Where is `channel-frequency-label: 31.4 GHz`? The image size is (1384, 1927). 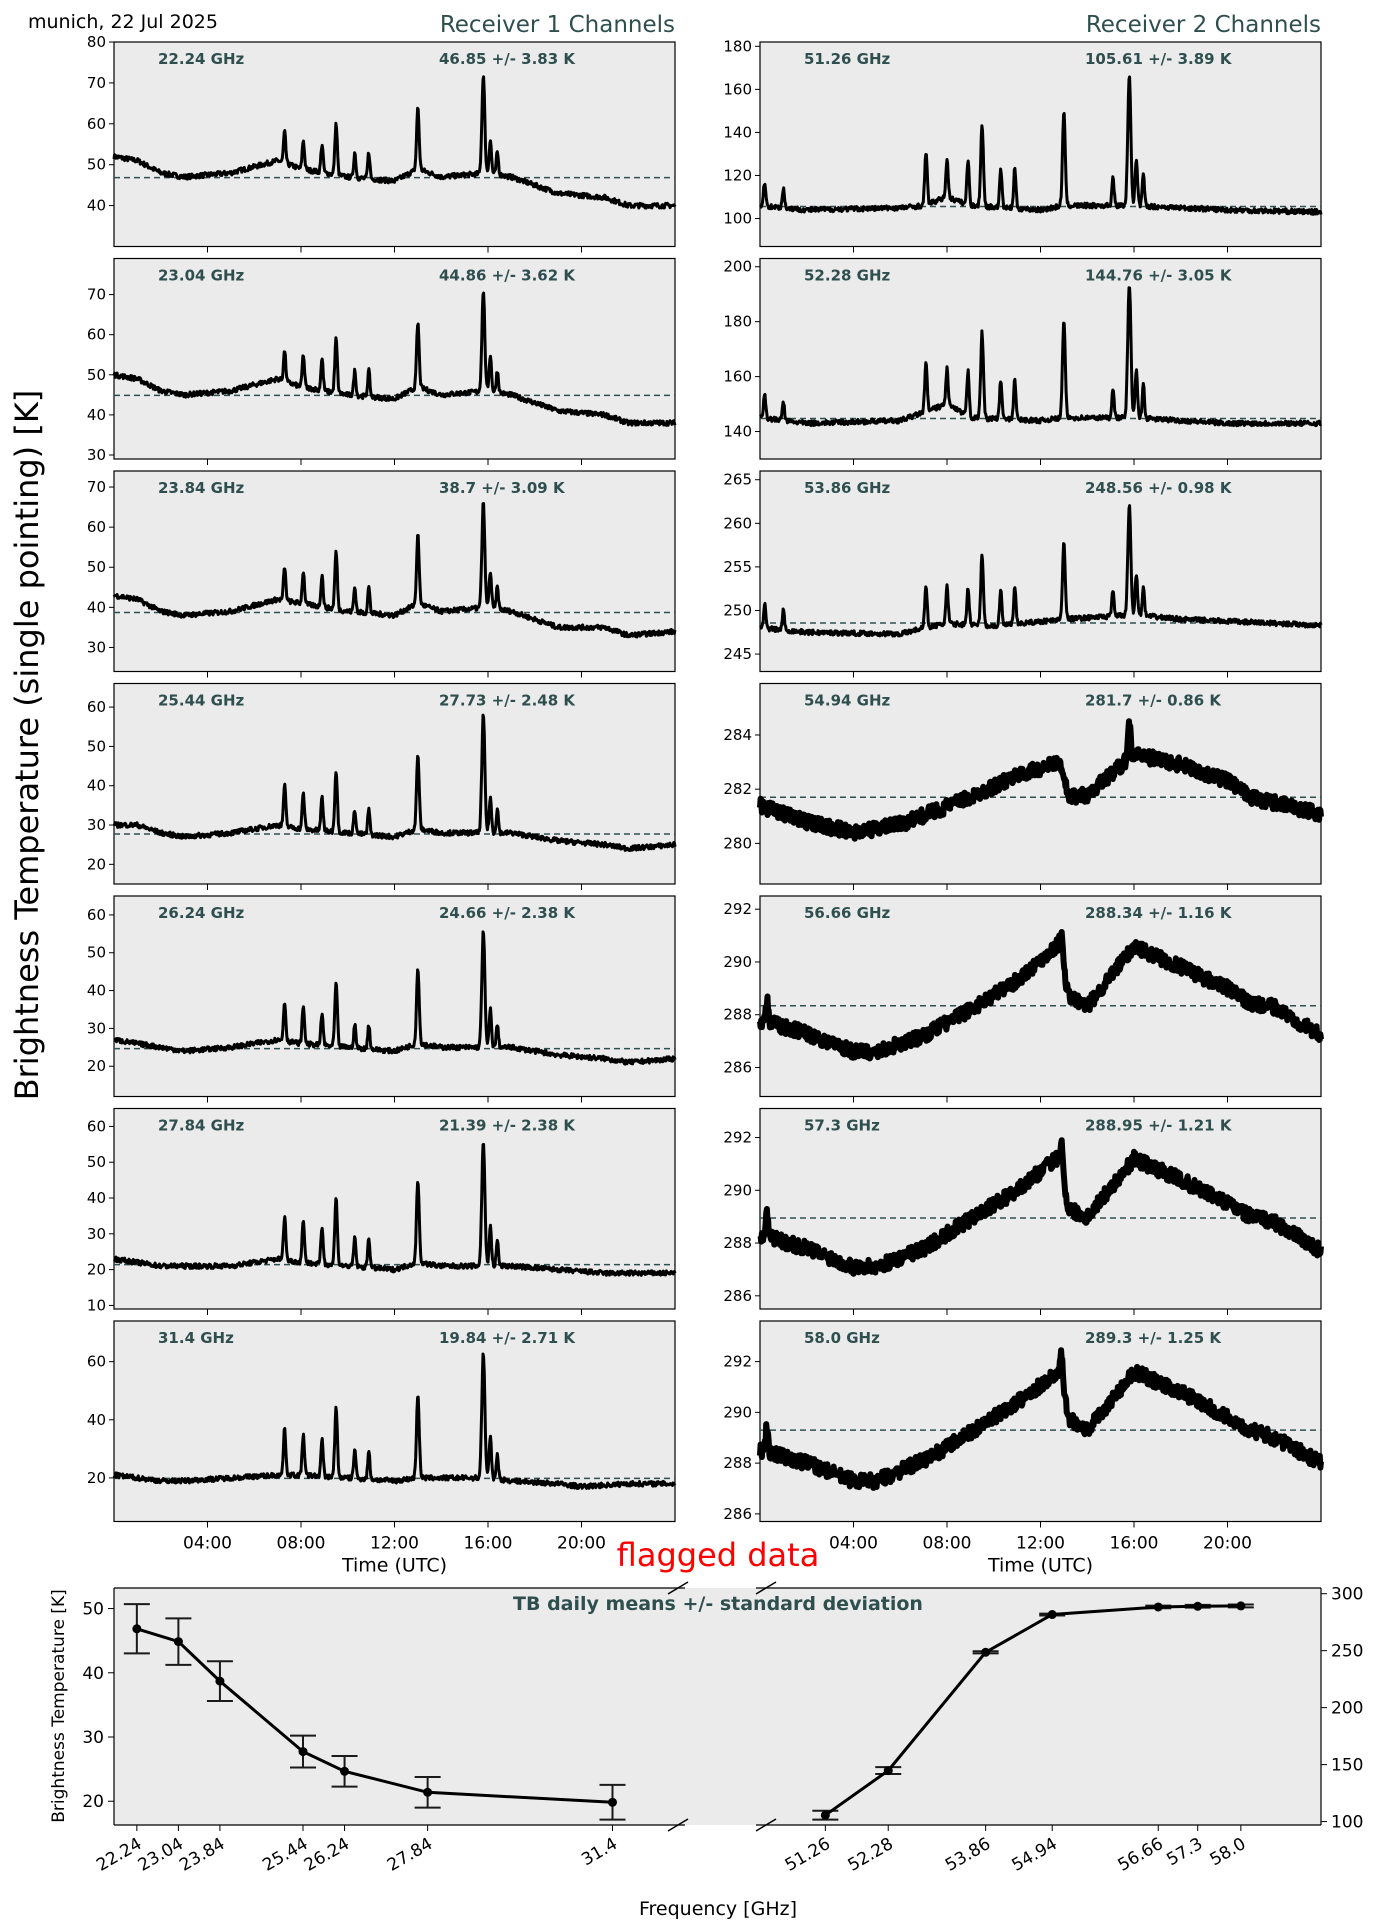 channel-frequency-label: 31.4 GHz is located at coordinates (196, 1338).